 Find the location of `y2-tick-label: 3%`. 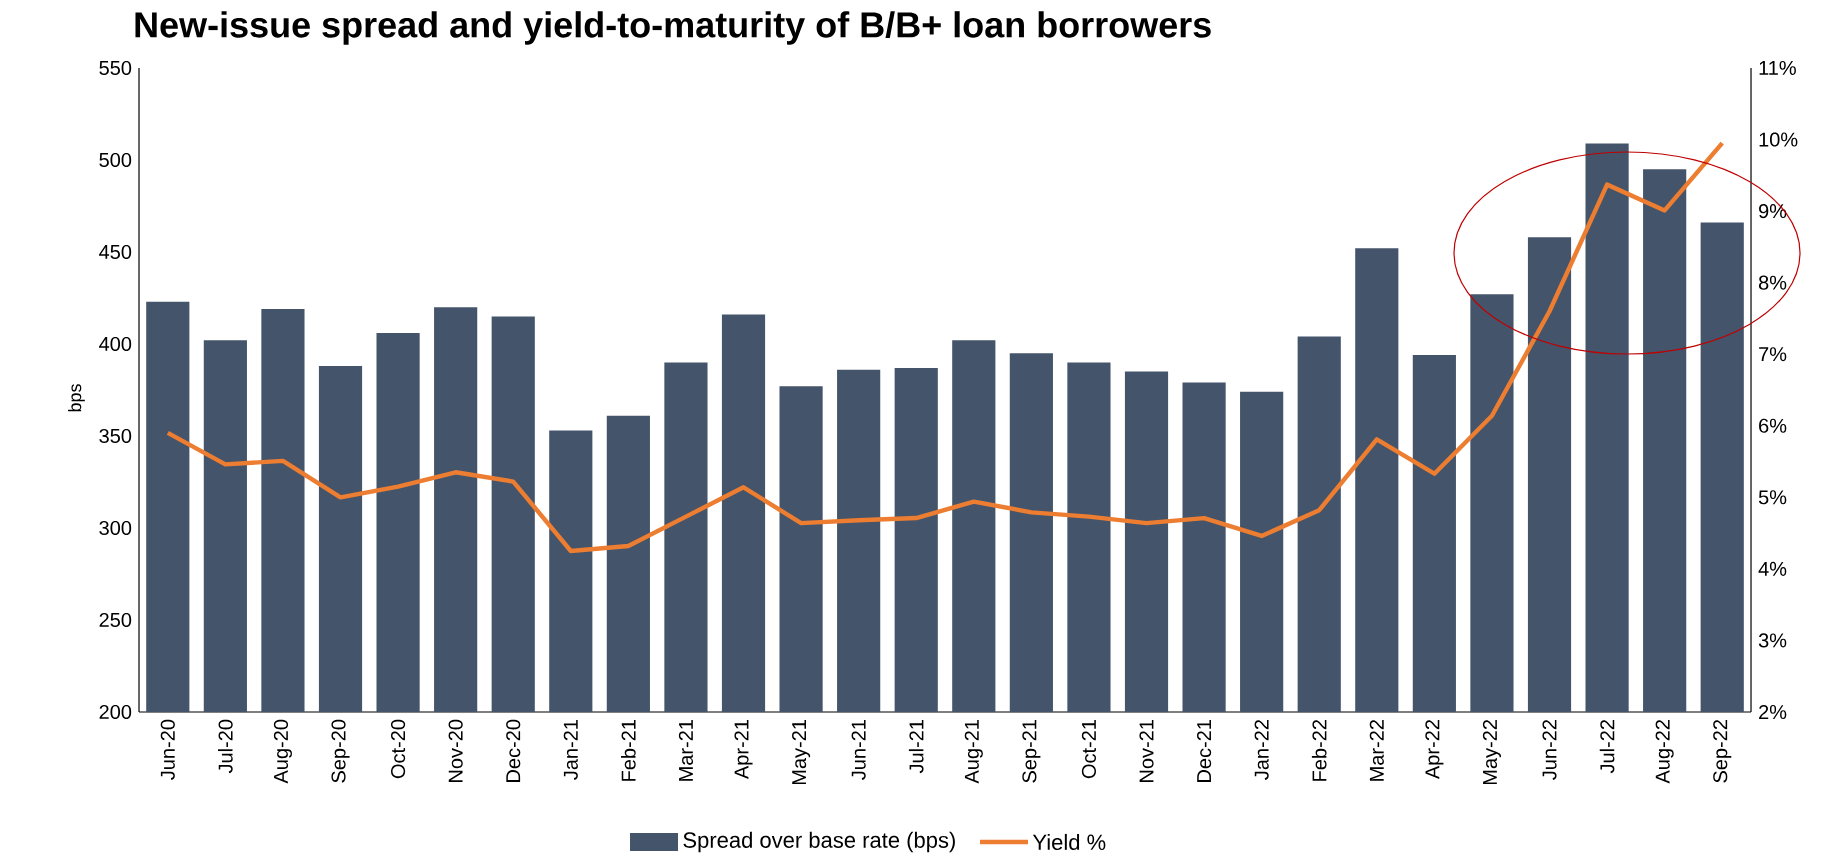

y2-tick-label: 3% is located at coordinates (1772, 640).